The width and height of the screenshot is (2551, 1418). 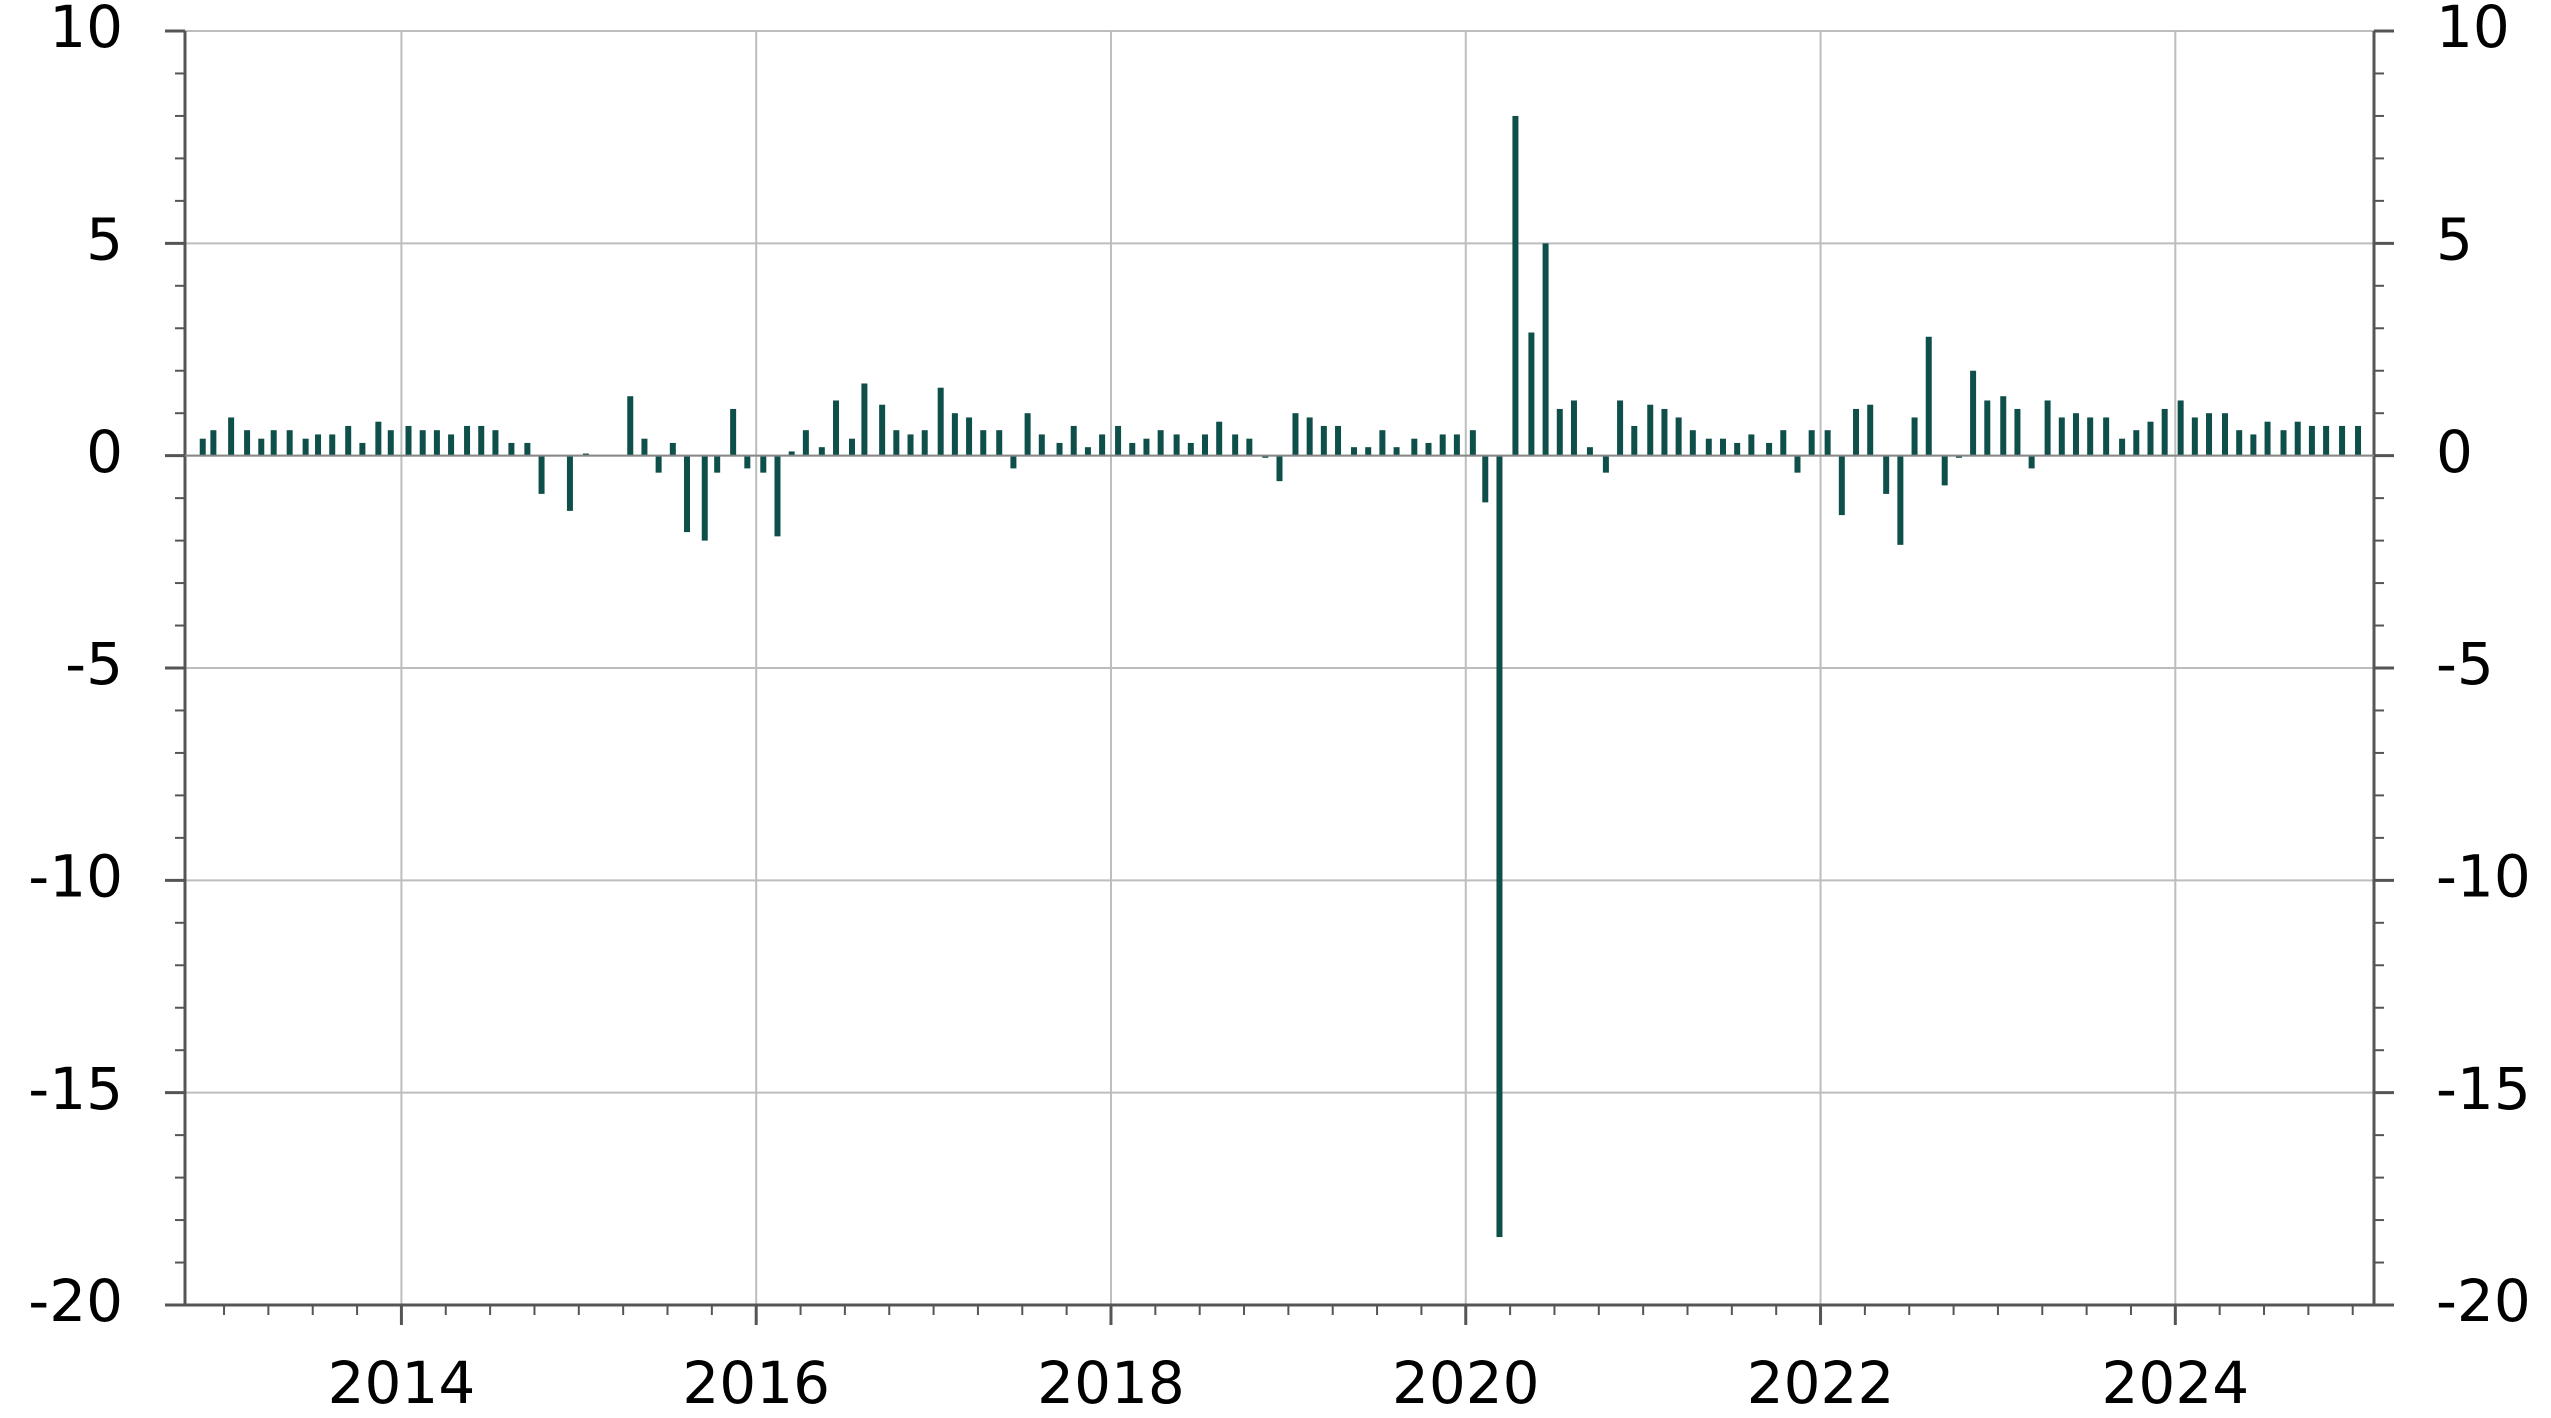 What do you see at coordinates (94, 664) in the screenshot?
I see `y-tick-label: -5` at bounding box center [94, 664].